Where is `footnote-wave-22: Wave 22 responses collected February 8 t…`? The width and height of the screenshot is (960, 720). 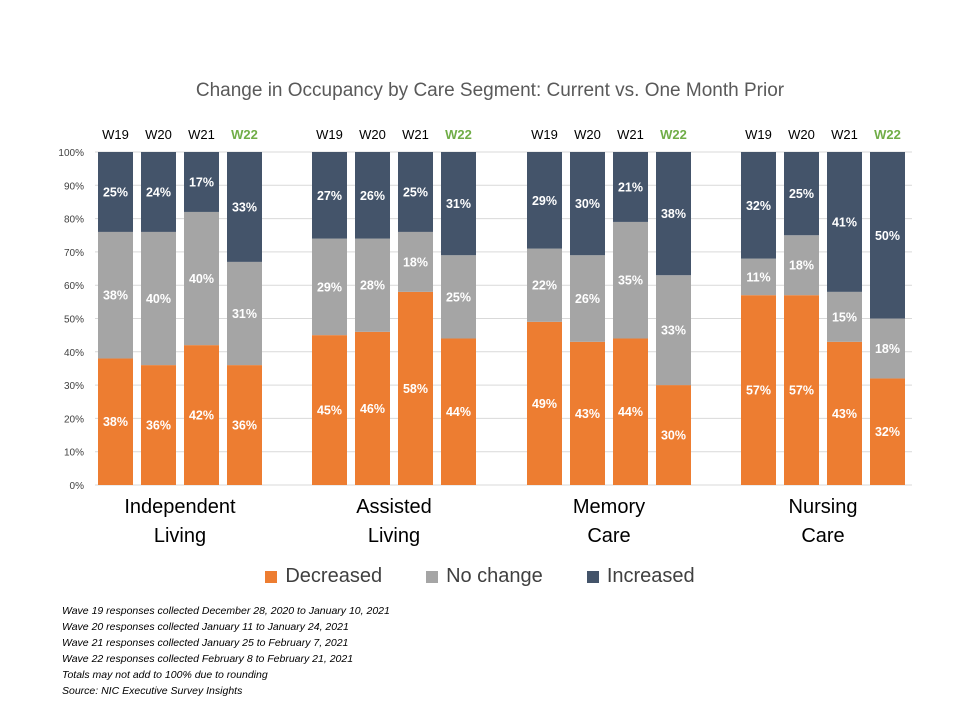 footnote-wave-22: Wave 22 responses collected February 8 t… is located at coordinates (208, 659).